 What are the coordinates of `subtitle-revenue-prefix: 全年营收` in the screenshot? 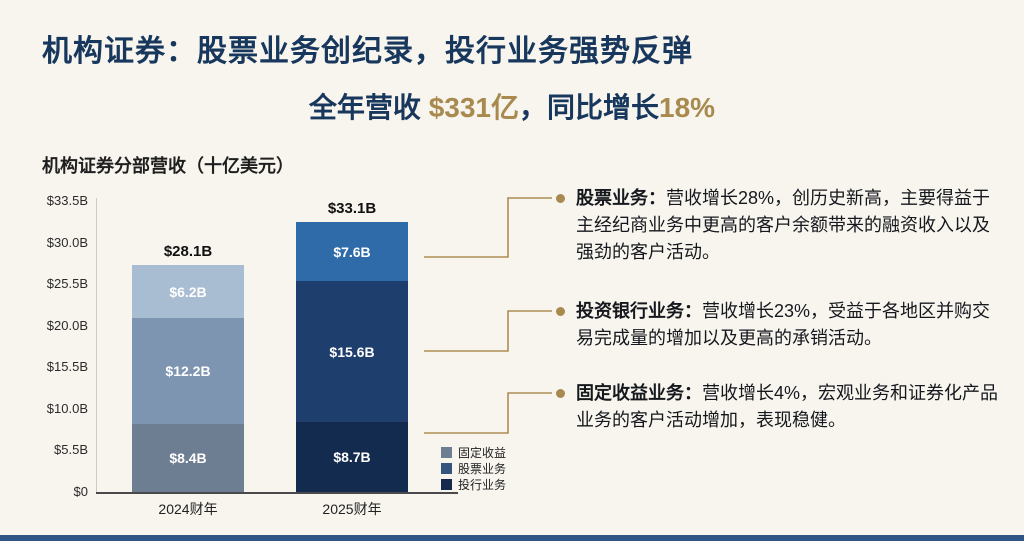 It's located at (368, 107).